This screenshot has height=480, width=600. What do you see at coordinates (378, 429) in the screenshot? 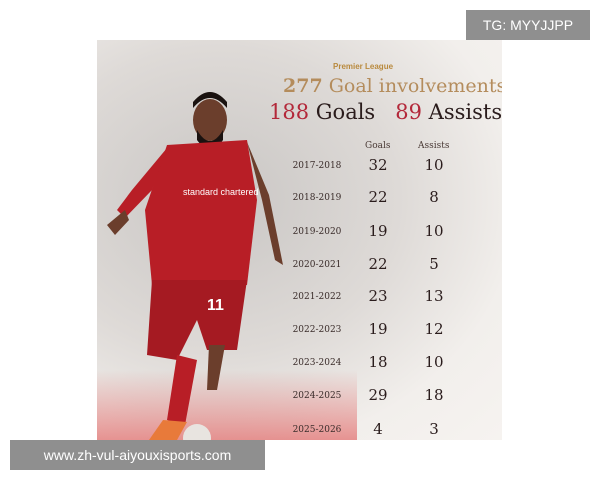
I see `goals-value: 4` at bounding box center [378, 429].